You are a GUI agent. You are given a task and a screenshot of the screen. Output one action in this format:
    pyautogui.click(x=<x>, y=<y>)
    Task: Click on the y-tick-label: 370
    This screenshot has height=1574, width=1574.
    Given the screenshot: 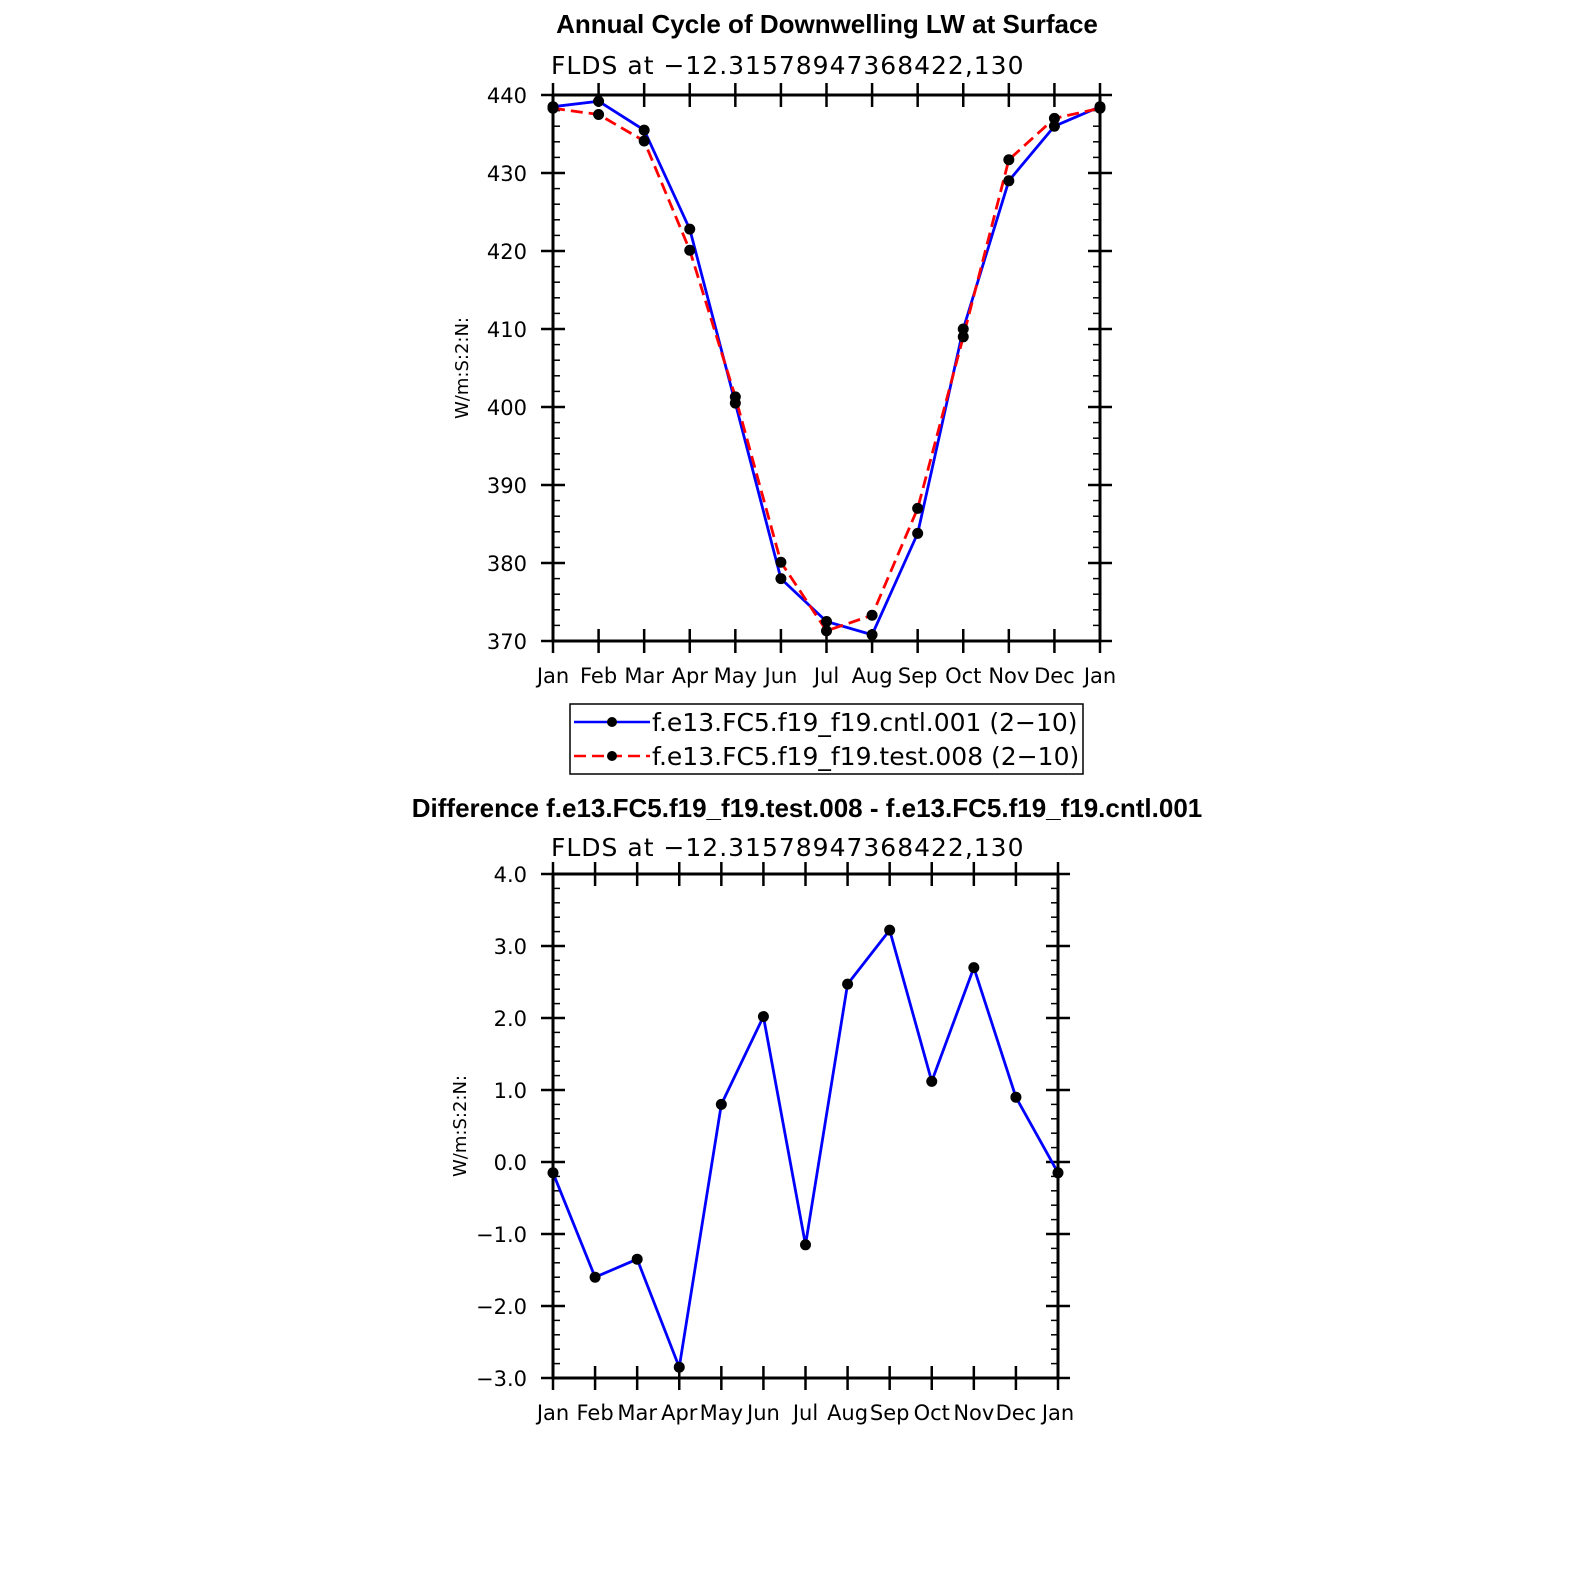 What is the action you would take?
    pyautogui.click(x=507, y=642)
    